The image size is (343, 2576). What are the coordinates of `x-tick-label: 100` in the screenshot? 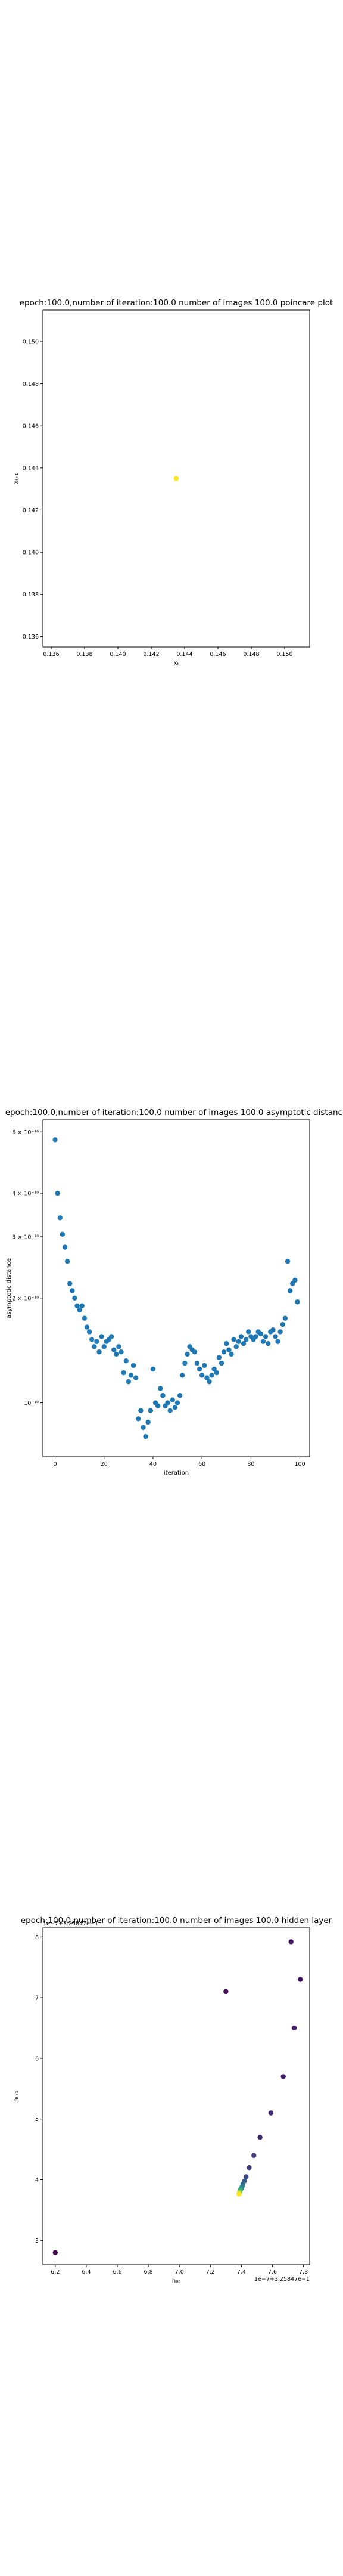 It's located at (300, 1464).